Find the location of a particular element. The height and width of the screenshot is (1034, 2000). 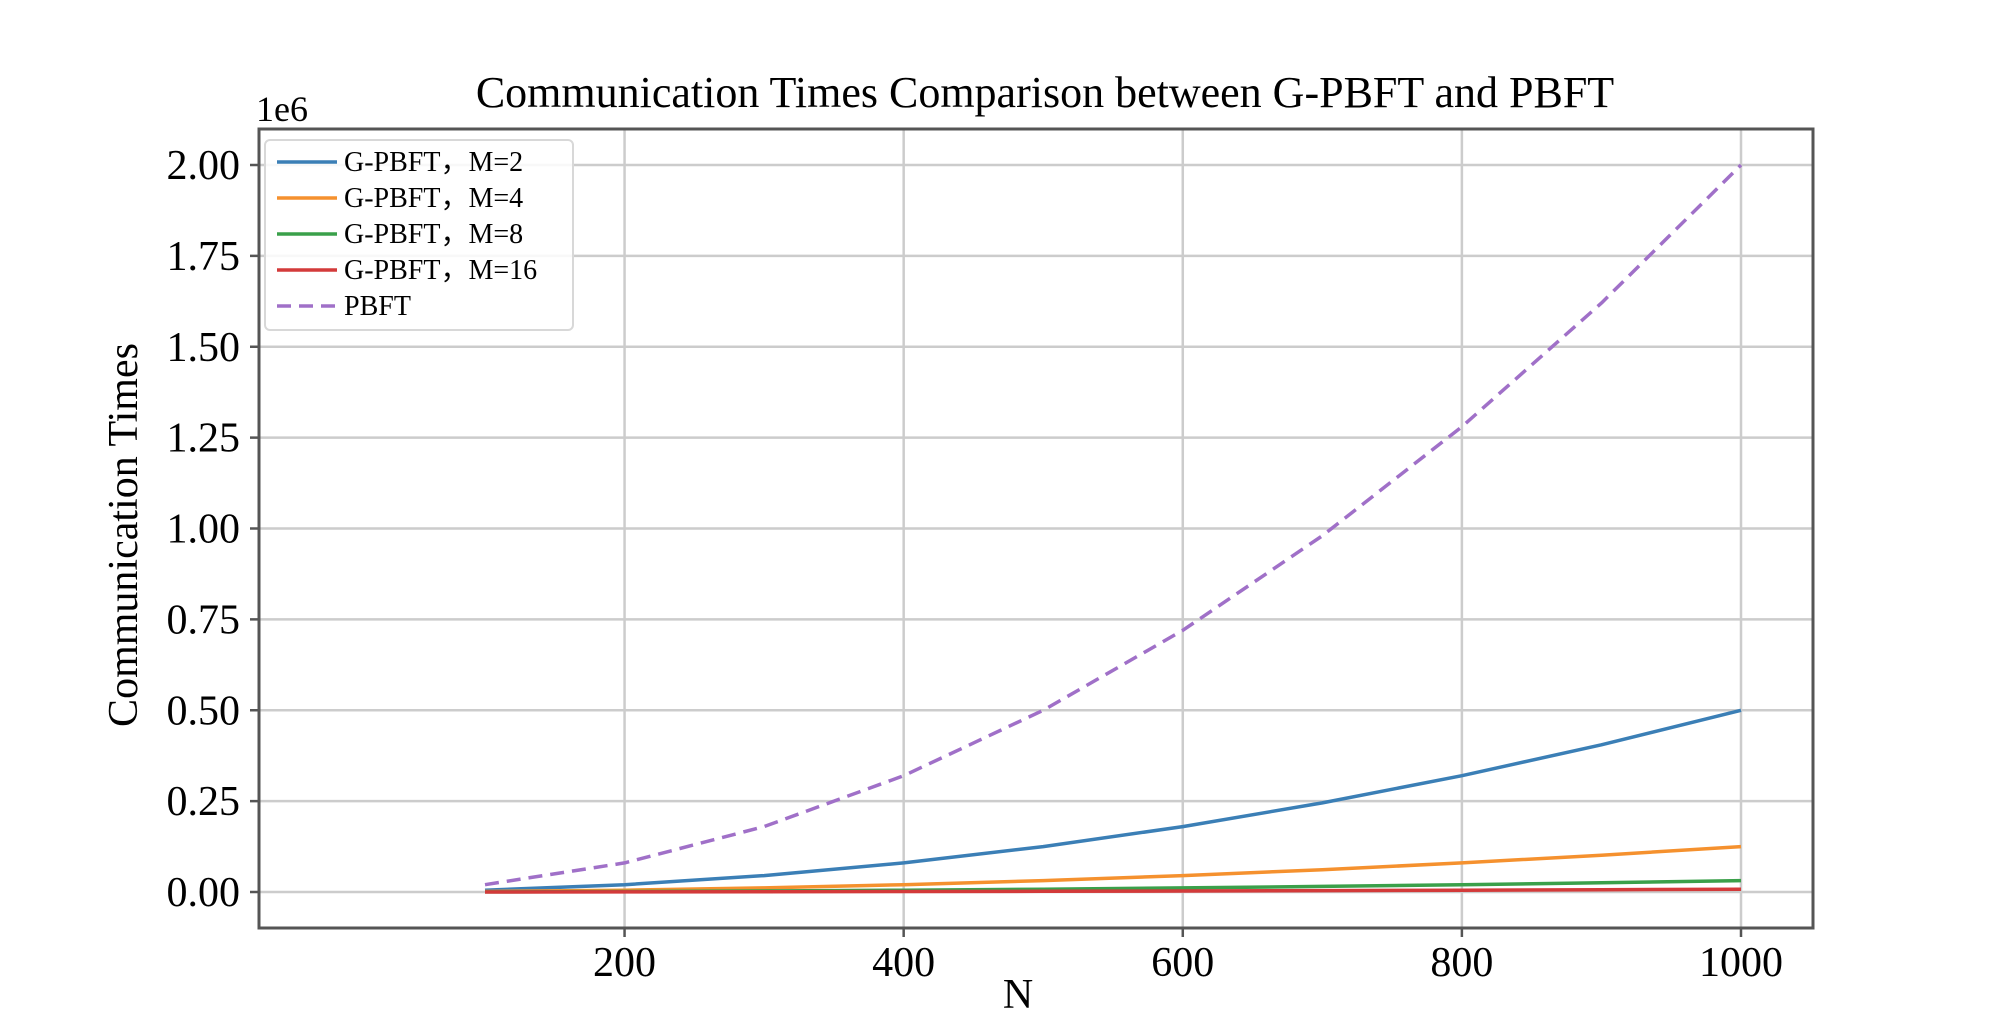

legend-box is located at coordinates (419, 235).